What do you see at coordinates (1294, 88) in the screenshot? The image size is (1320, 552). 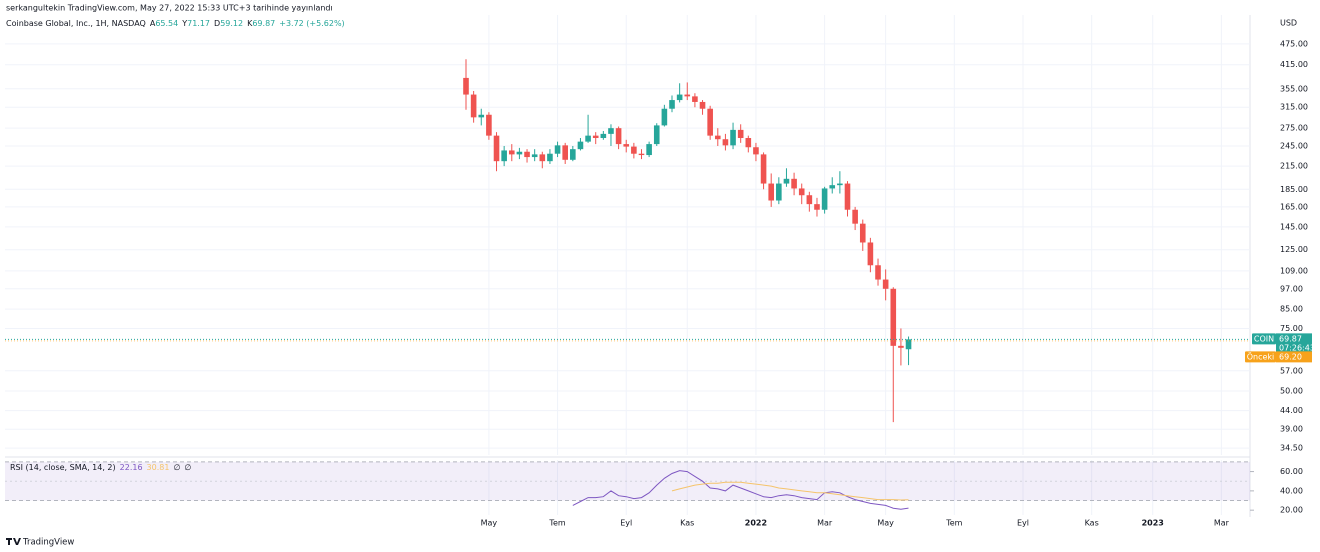 I see `y-tick-label: 355.00` at bounding box center [1294, 88].